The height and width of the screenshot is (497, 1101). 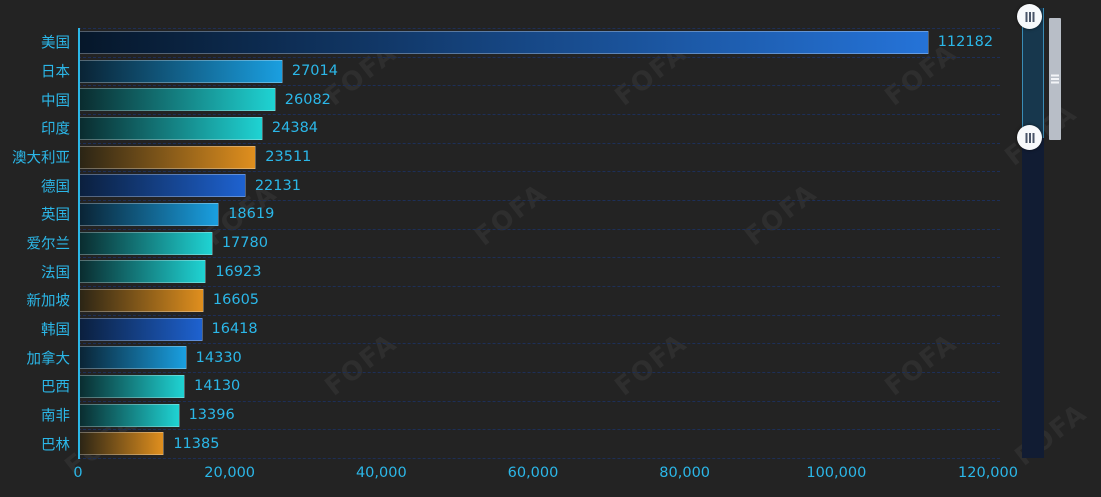 I want to click on bar-row: 24384, so click(x=533, y=128).